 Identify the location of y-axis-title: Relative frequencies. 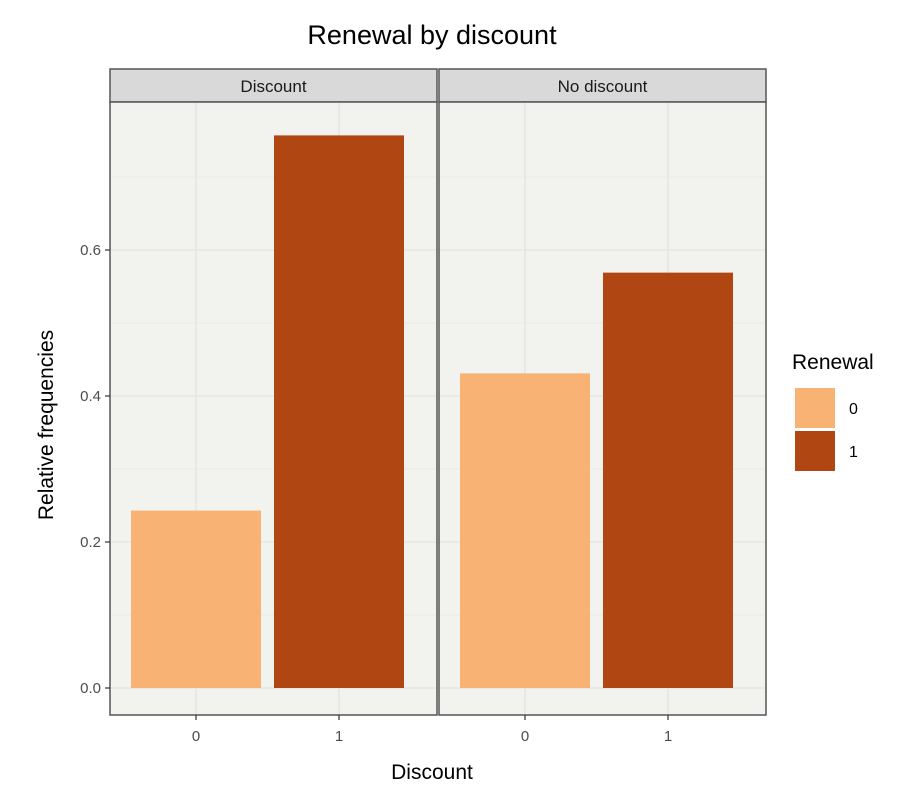
(46, 425).